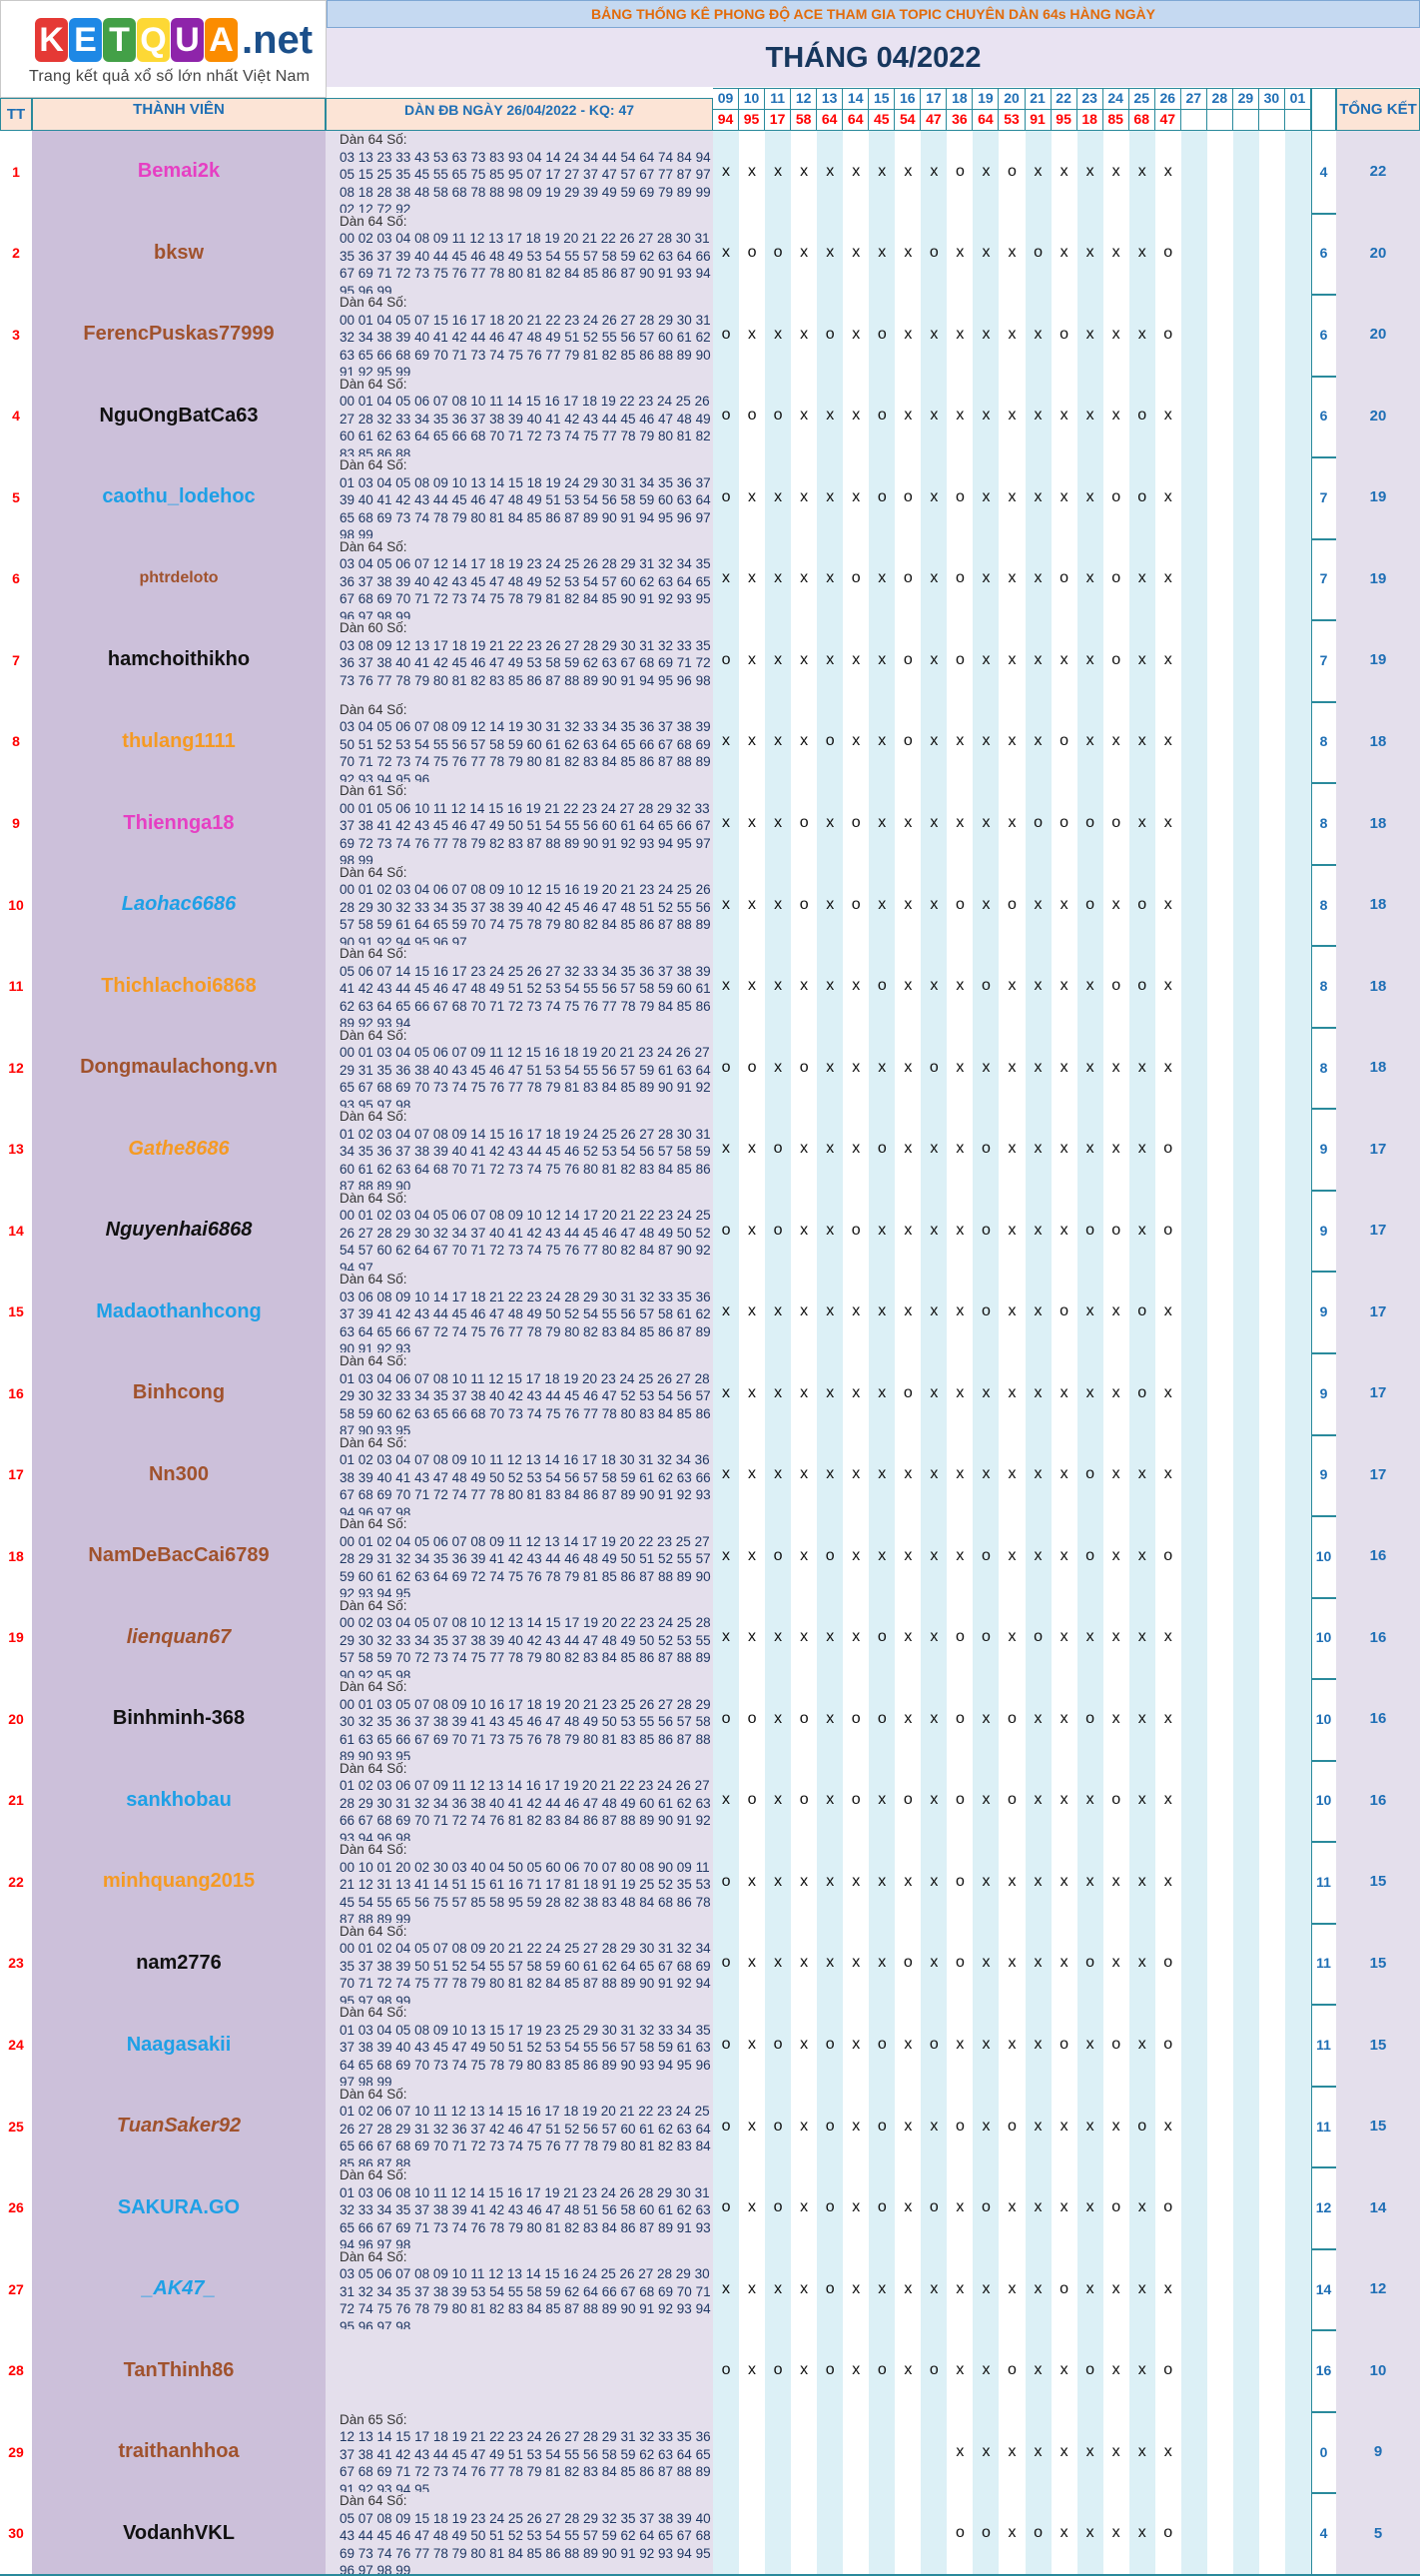 This screenshot has height=2576, width=1420. What do you see at coordinates (180, 1312) in the screenshot?
I see `member-name: Madaothanhcong` at bounding box center [180, 1312].